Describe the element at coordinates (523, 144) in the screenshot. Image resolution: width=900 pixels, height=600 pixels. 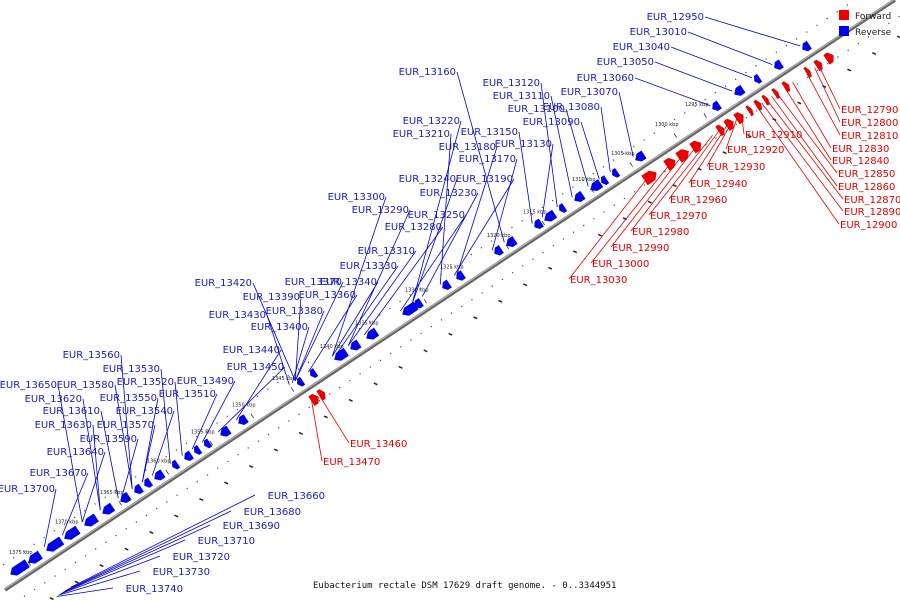
I see `gene-label: EUR_13130` at that location.